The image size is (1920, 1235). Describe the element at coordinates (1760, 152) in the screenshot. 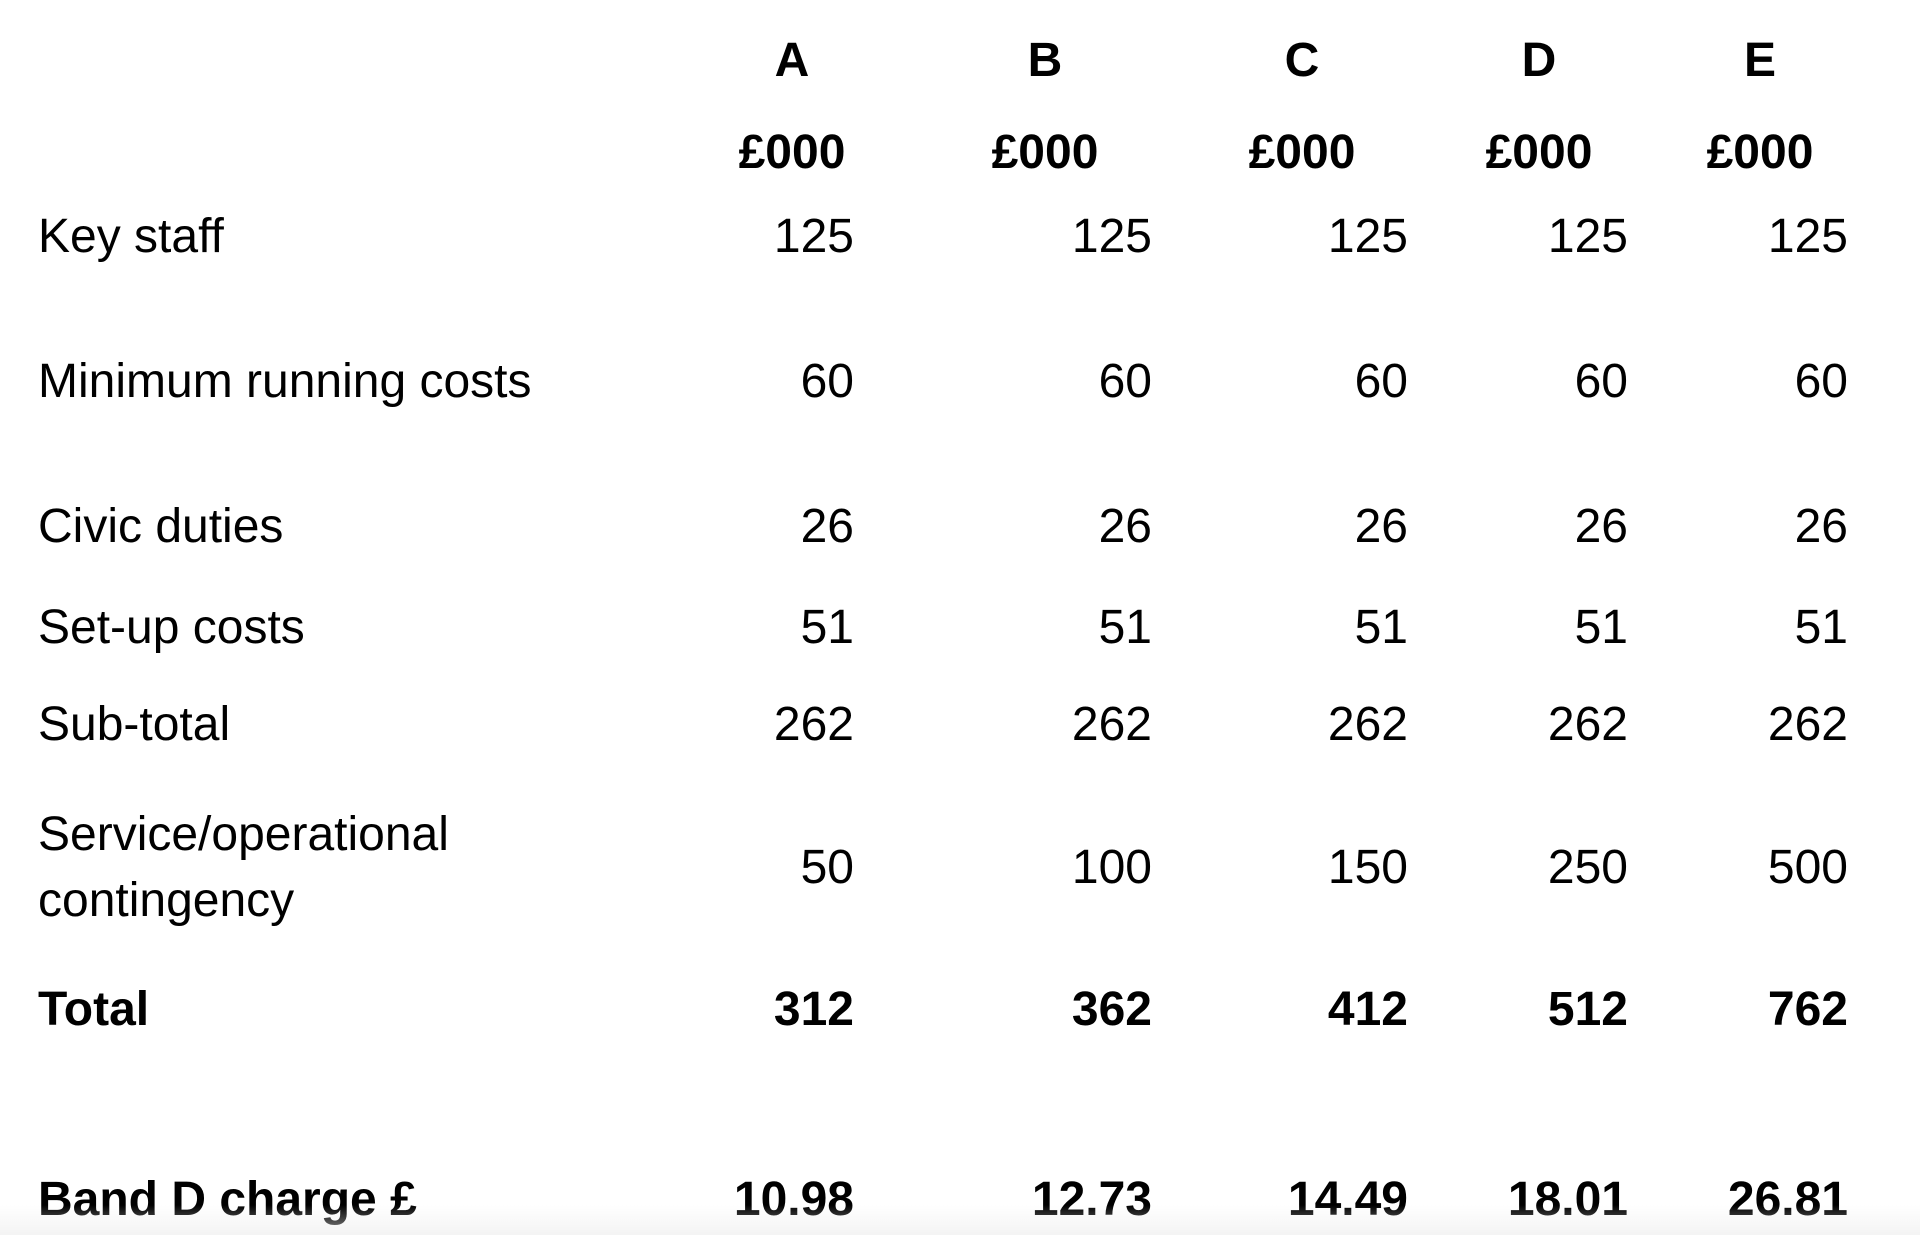

I see `unit-header-e: £000` at that location.